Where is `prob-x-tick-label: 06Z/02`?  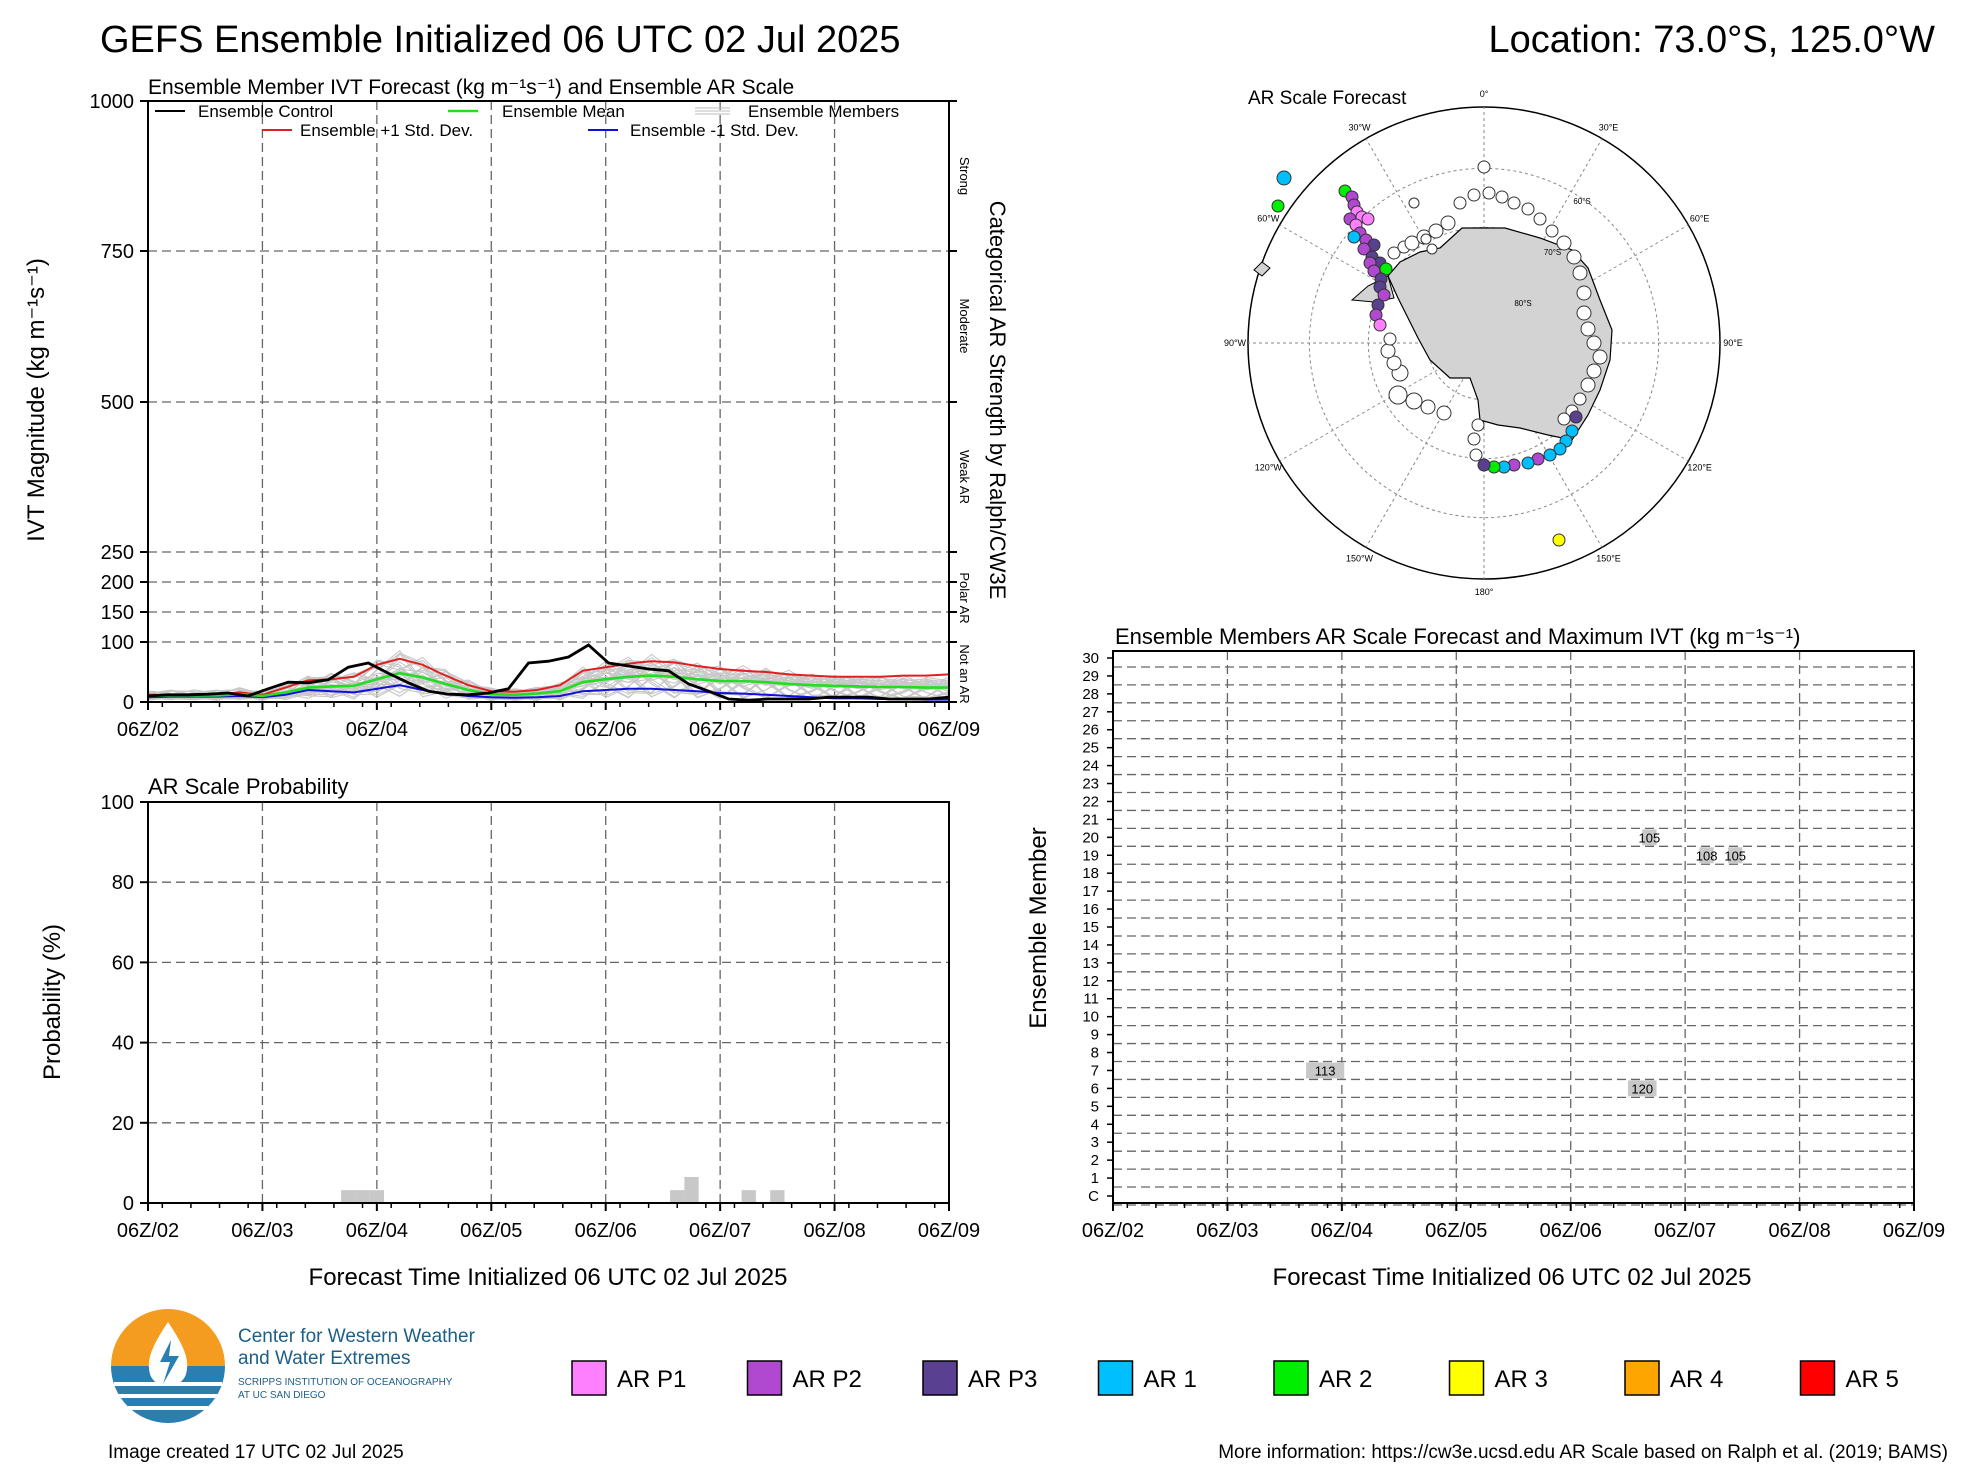 prob-x-tick-label: 06Z/02 is located at coordinates (148, 1231).